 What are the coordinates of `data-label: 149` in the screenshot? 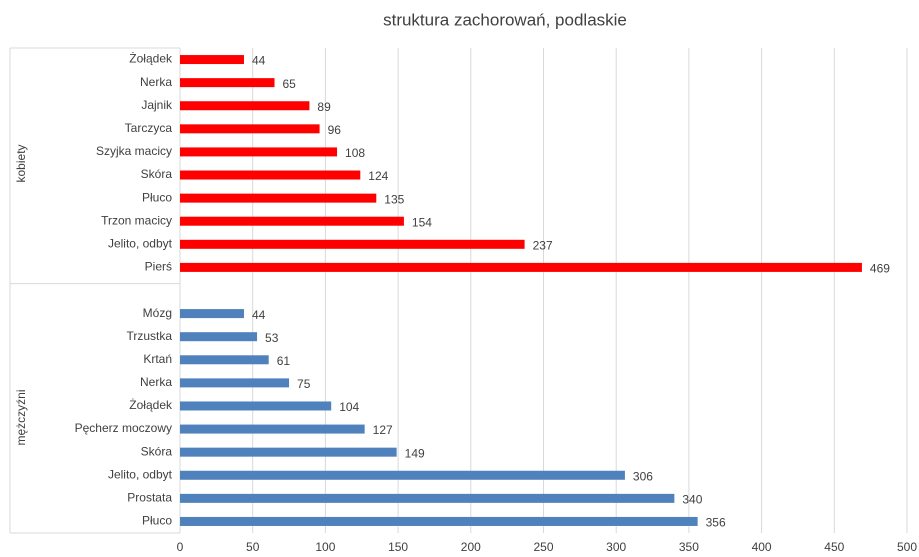 It's located at (415, 453).